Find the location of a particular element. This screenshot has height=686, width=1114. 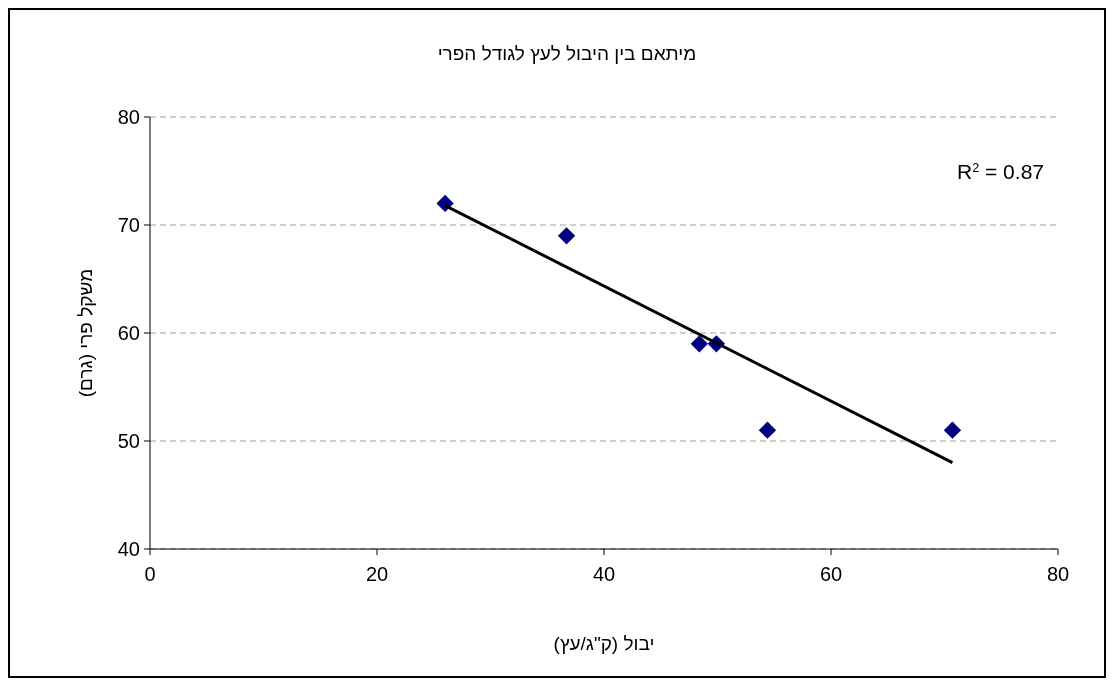

y-tick-label: 60 is located at coordinates (128, 333).